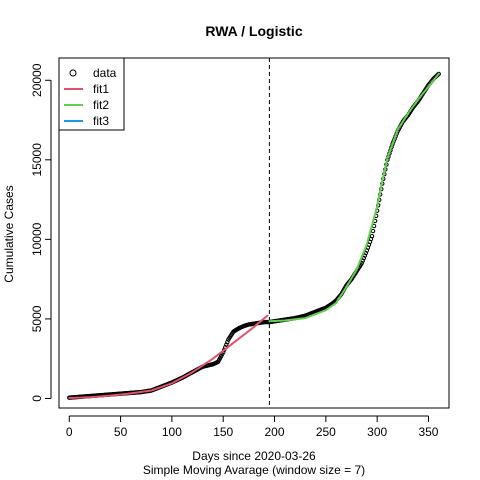 This screenshot has width=480, height=480. What do you see at coordinates (172, 432) in the screenshot?
I see `x-tick-label: 100` at bounding box center [172, 432].